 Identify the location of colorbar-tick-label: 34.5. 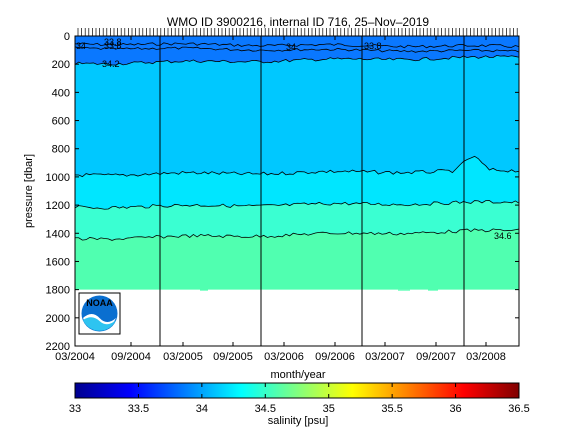
(265, 409).